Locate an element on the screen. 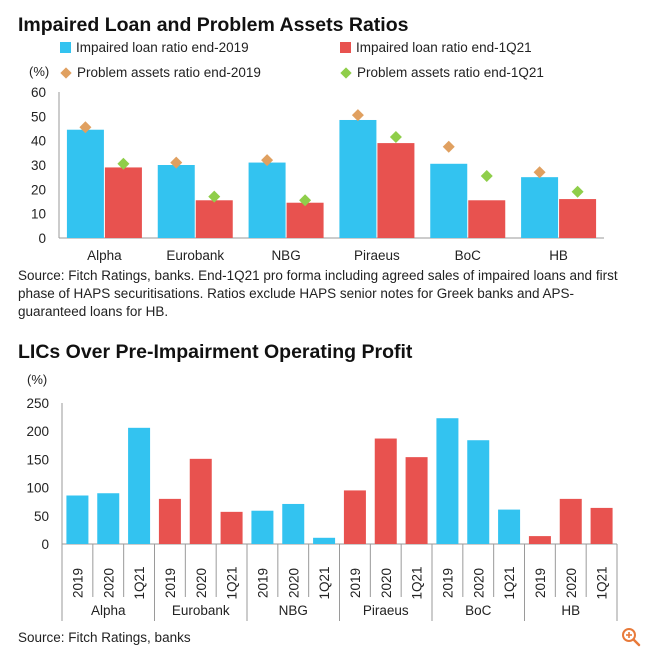 The height and width of the screenshot is (653, 650). bar-piraeus-2019 is located at coordinates (354, 517).